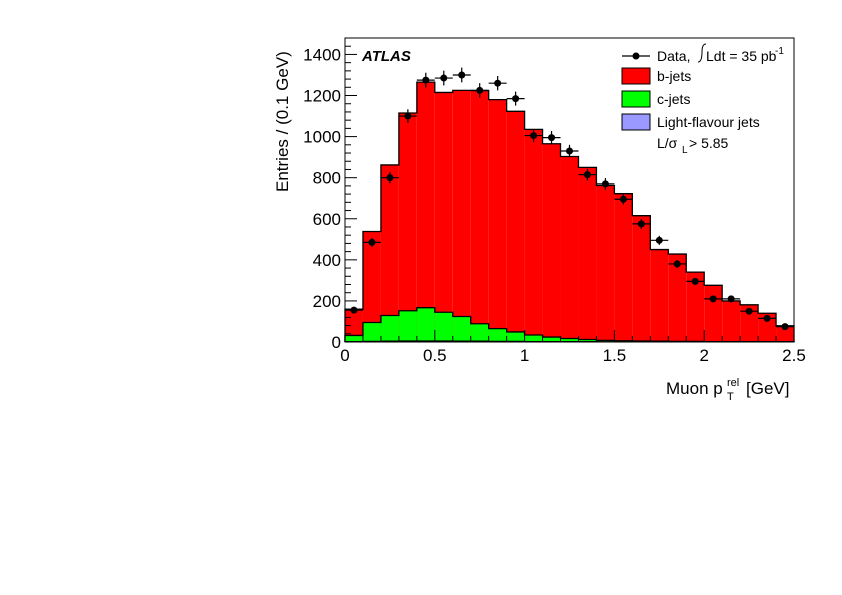 The height and width of the screenshot is (595, 842). Describe the element at coordinates (322, 137) in the screenshot. I see `y-tick-label: 1000` at that location.